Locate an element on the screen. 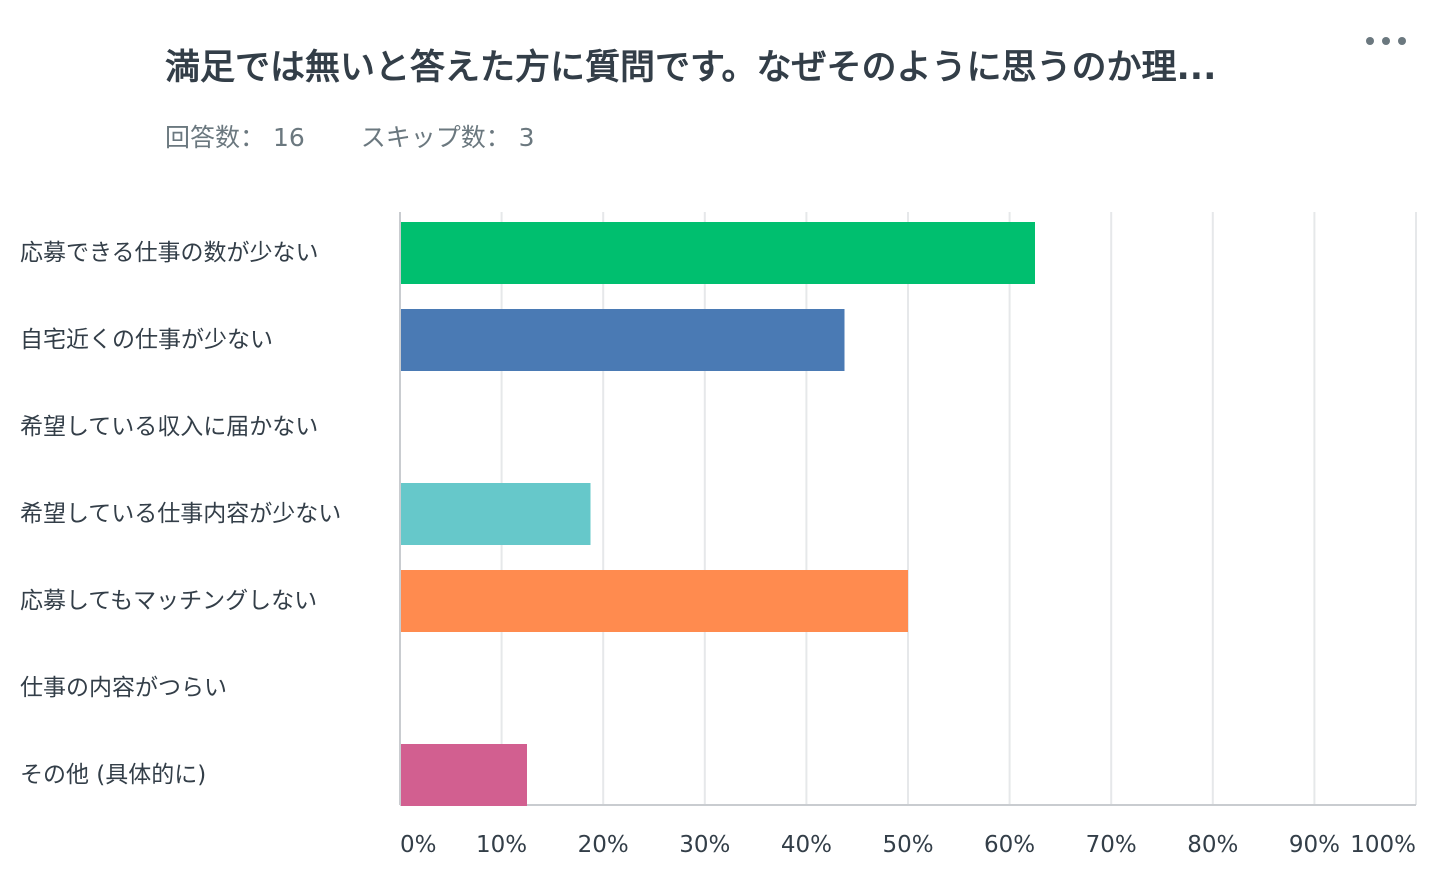  x-tick-label: 50% is located at coordinates (907, 845).